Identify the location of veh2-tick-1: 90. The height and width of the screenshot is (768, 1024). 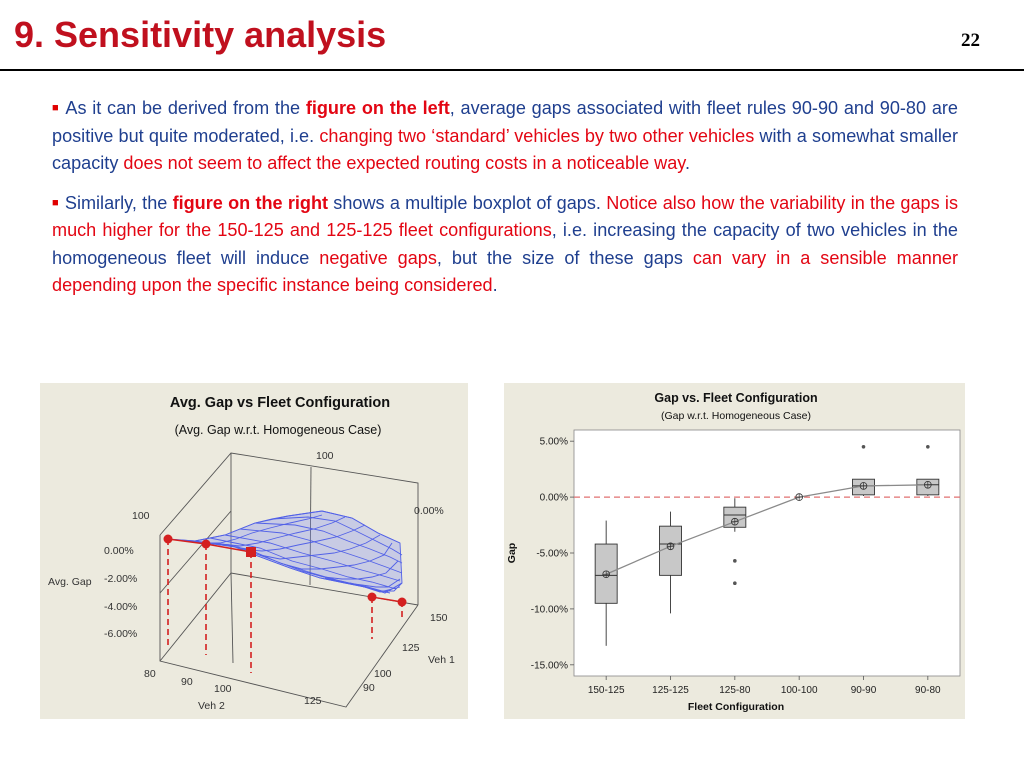
(187, 682).